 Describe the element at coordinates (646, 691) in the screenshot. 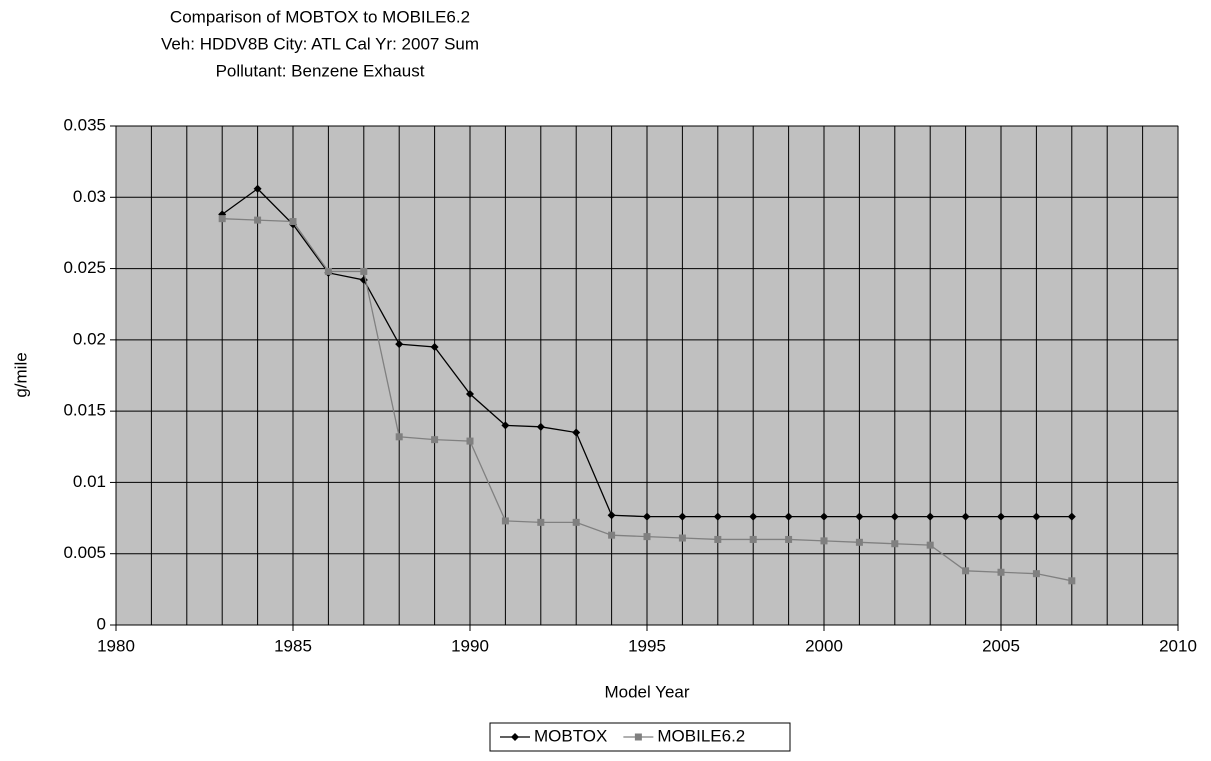

I see `x-axis-label: Model Year` at that location.